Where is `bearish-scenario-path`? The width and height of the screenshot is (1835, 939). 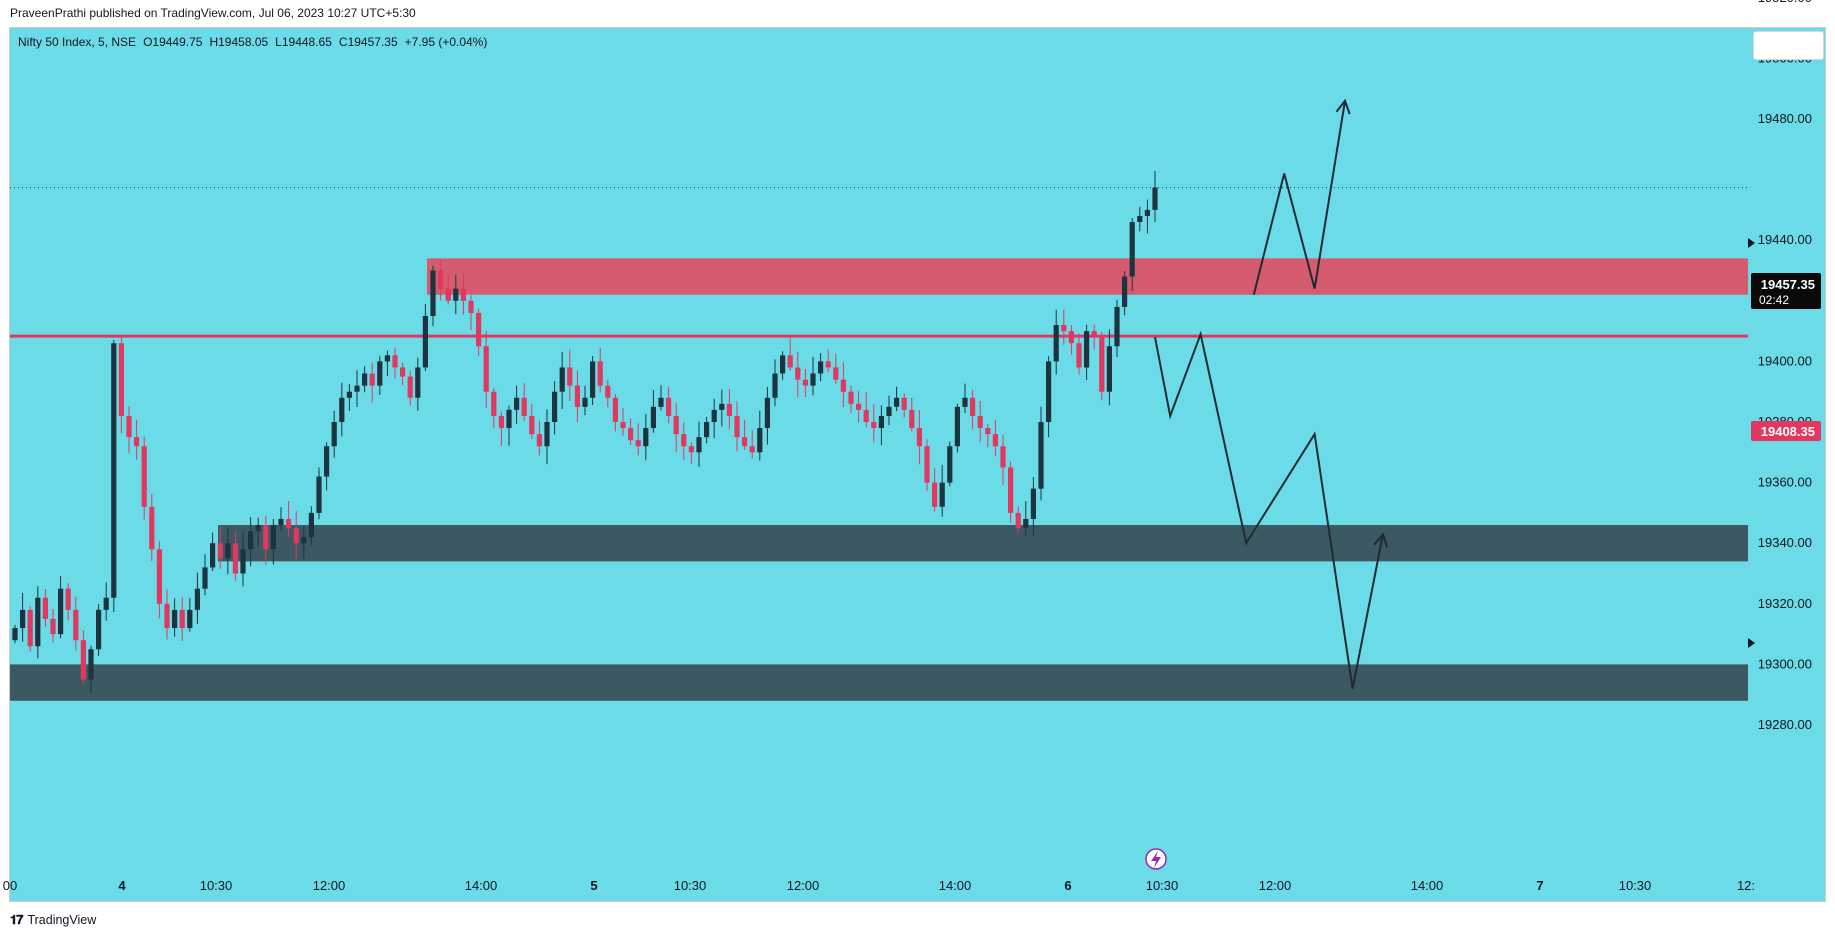
bearish-scenario-path is located at coordinates (1269, 509).